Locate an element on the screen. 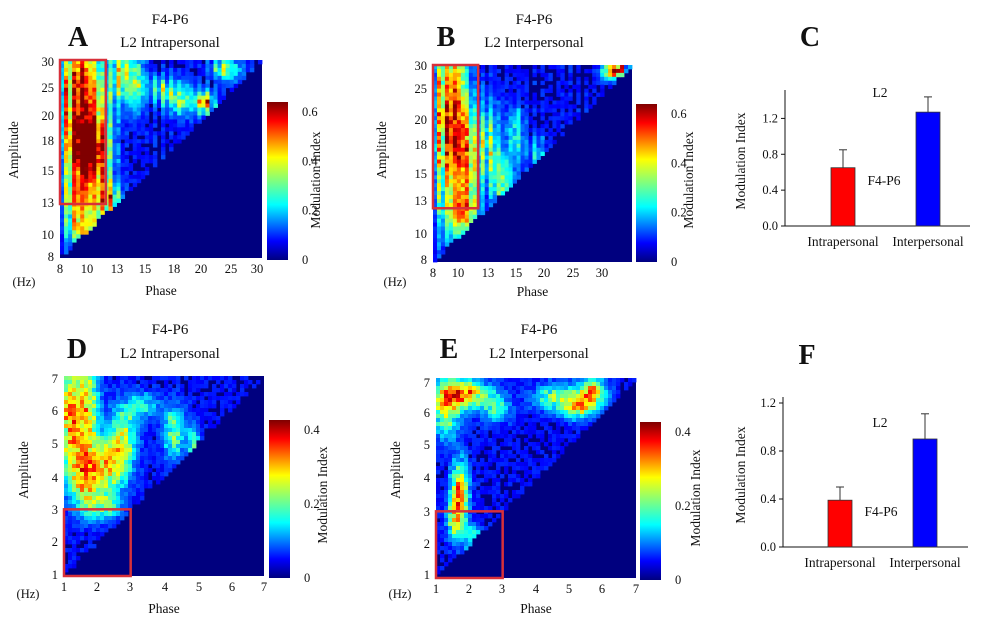 Image resolution: width=1000 pixels, height=627 pixels. series-label: L2 is located at coordinates (880, 422).